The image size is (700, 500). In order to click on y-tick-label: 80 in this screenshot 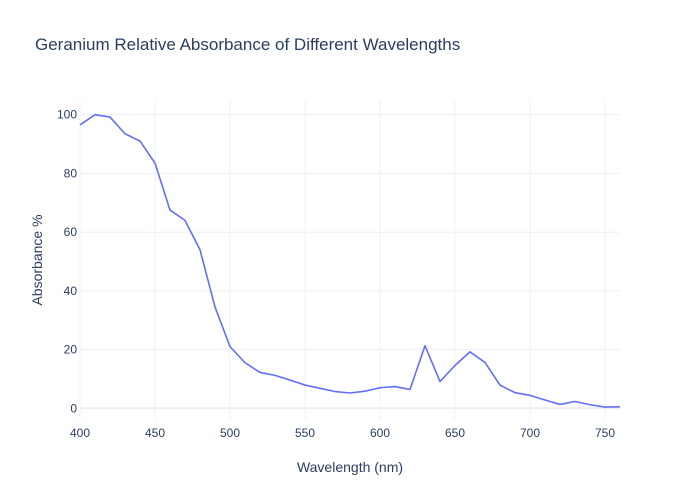, I will do `click(71, 173)`.